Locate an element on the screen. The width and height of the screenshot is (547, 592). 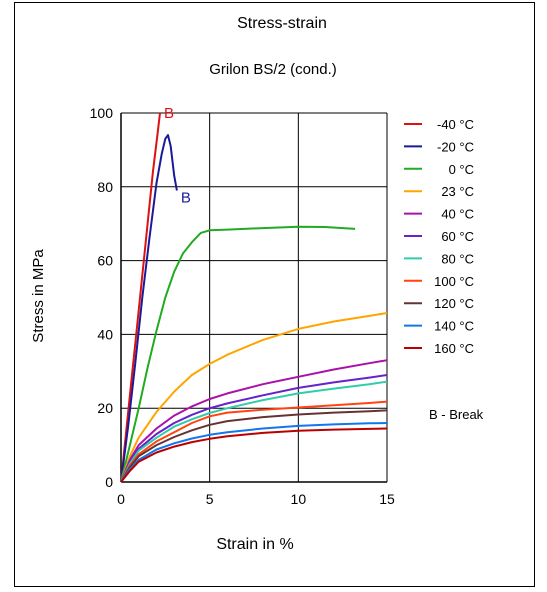
y-tick-label: 20 is located at coordinates (105, 408).